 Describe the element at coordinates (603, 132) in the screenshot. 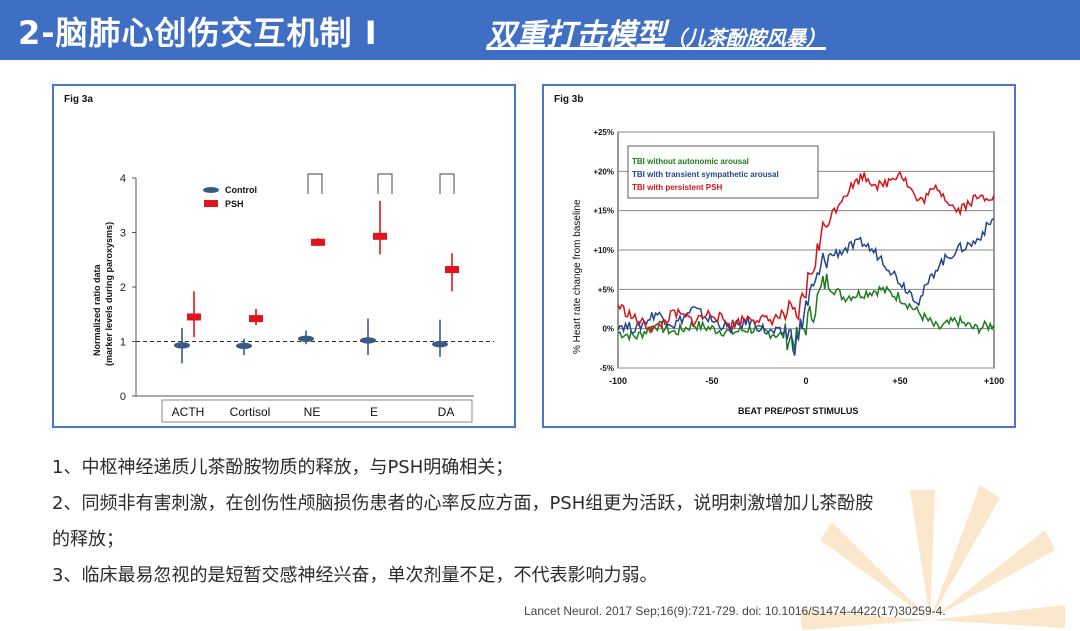

I see `y-tick-label: +25%` at that location.